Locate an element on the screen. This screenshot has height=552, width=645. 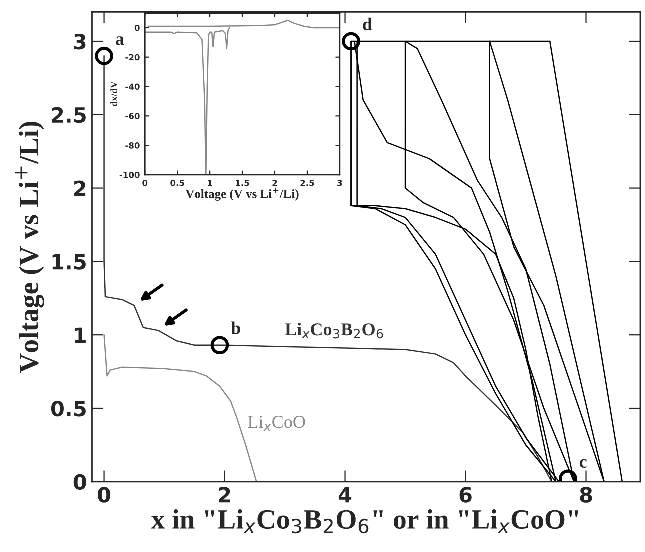
y-tick-label: 0.5 is located at coordinates (68, 408).